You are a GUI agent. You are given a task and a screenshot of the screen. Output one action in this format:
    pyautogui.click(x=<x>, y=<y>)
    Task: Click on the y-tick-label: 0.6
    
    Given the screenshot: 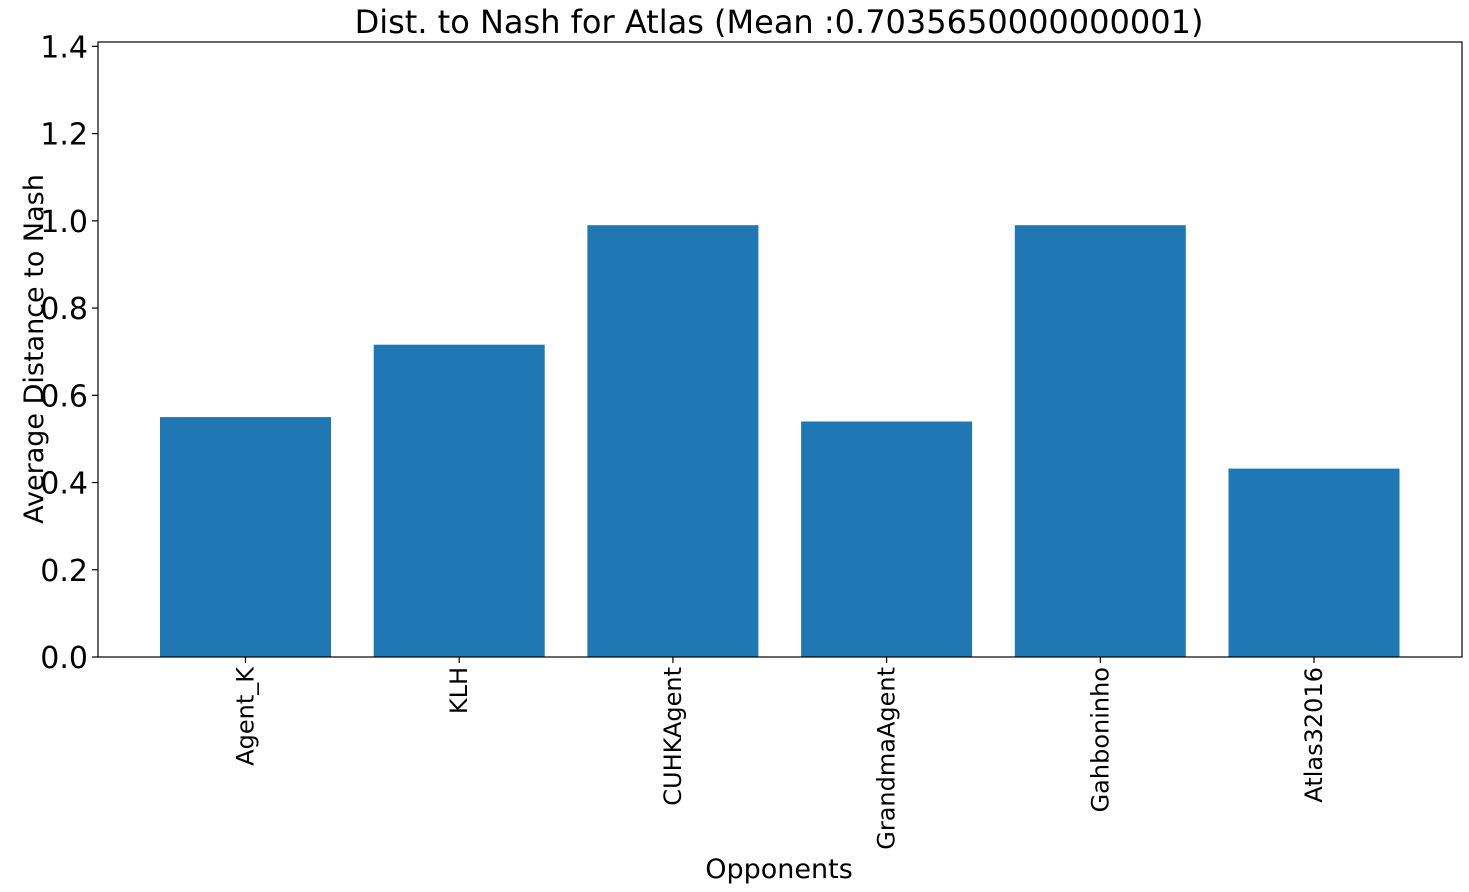 What is the action you would take?
    pyautogui.click(x=64, y=396)
    